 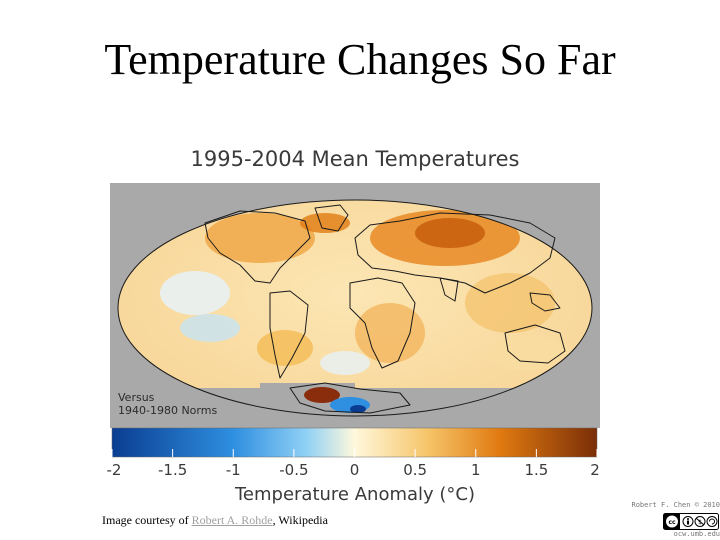 I want to click on outline-south-america, so click(x=289, y=334).